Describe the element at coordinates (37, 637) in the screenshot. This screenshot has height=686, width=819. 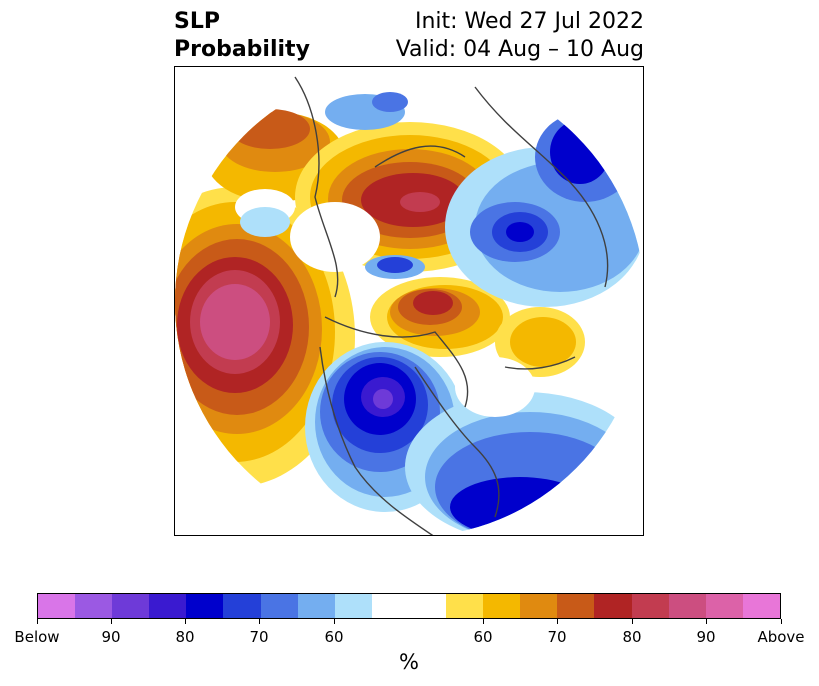
I see `colorbar-tick-label: Below` at that location.